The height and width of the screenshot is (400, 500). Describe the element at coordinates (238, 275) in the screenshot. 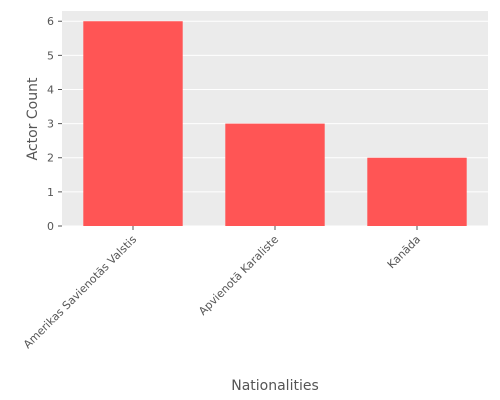

I see `x-tick-label: Apvienotā Karaliste` at that location.